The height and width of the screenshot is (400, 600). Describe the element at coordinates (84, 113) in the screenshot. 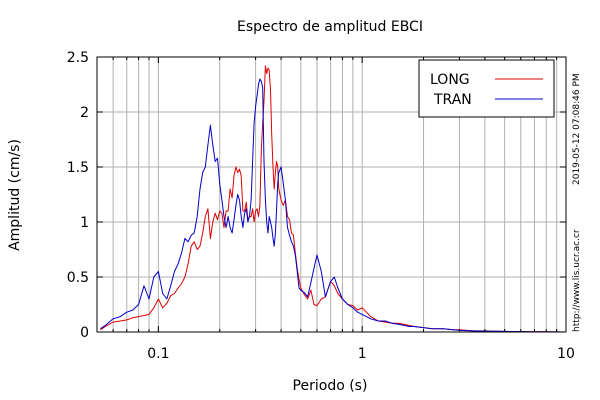

I see `y-tick-label: 2` at that location.